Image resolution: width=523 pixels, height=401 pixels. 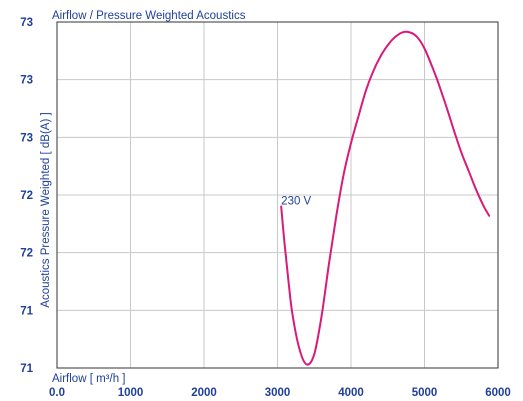 I want to click on x-tick-label: 0.0, so click(x=57, y=393).